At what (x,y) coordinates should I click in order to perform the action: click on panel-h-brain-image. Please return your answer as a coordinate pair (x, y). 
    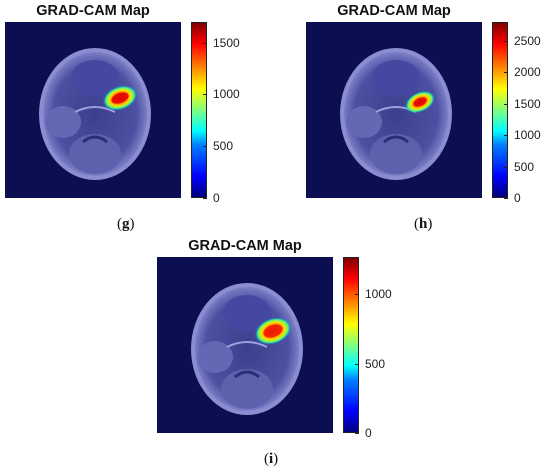
    Looking at the image, I should click on (394, 110).